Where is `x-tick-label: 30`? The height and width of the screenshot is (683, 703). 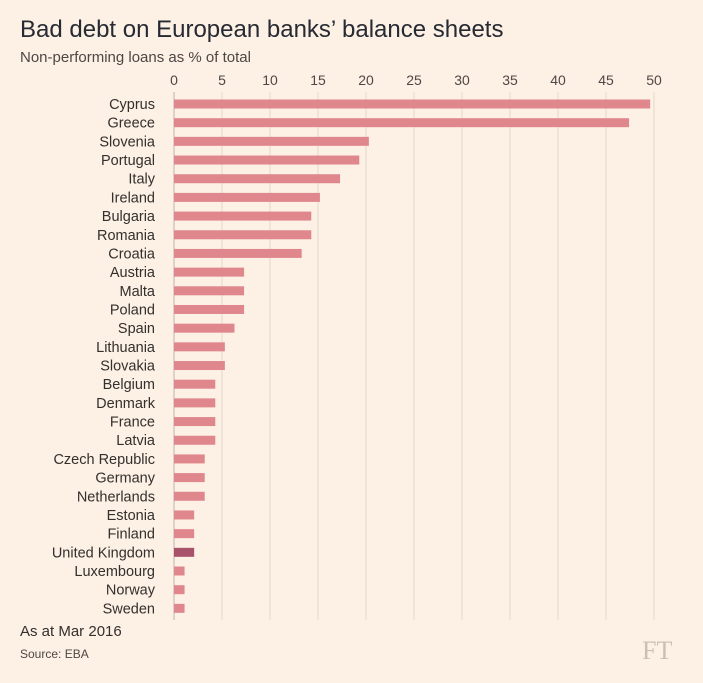
x-tick-label: 30 is located at coordinates (462, 80).